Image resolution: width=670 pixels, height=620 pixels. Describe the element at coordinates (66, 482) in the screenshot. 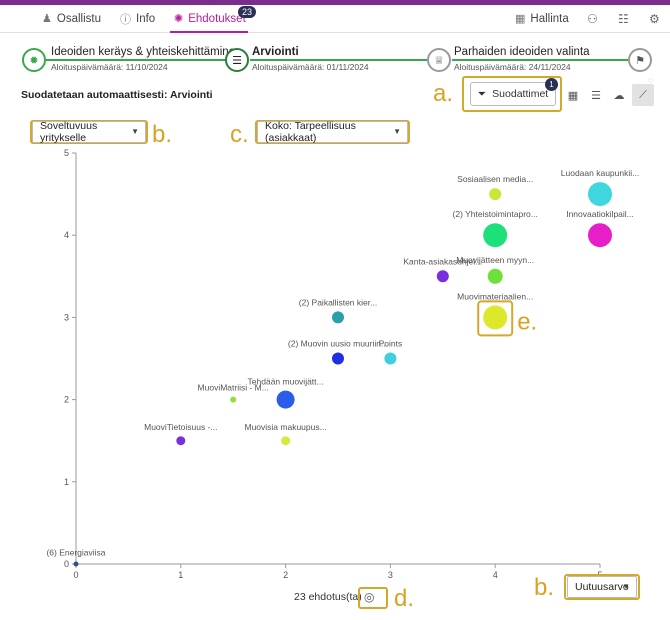

I see `y-tick-label: 1` at that location.